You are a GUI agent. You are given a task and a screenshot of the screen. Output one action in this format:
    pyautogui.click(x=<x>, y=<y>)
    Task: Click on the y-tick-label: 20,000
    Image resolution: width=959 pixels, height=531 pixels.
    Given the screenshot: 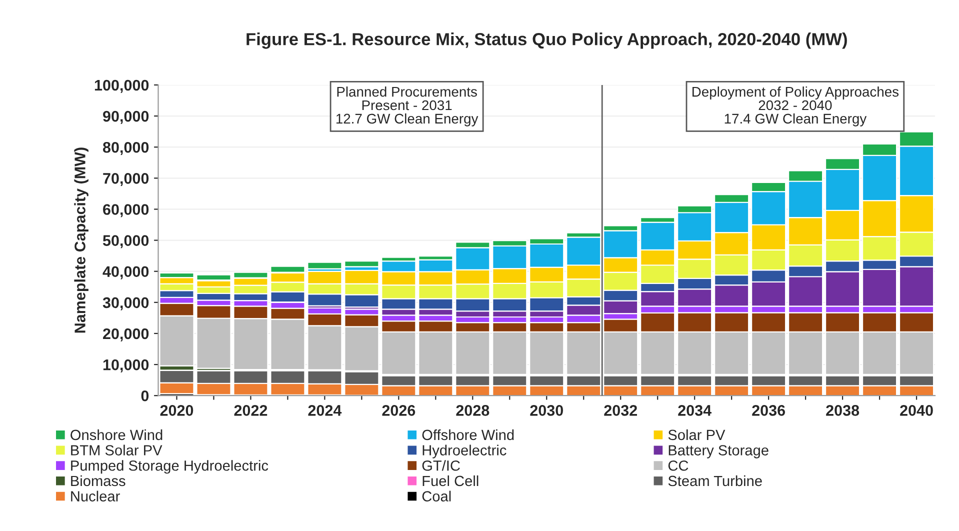 What is the action you would take?
    pyautogui.click(x=126, y=335)
    